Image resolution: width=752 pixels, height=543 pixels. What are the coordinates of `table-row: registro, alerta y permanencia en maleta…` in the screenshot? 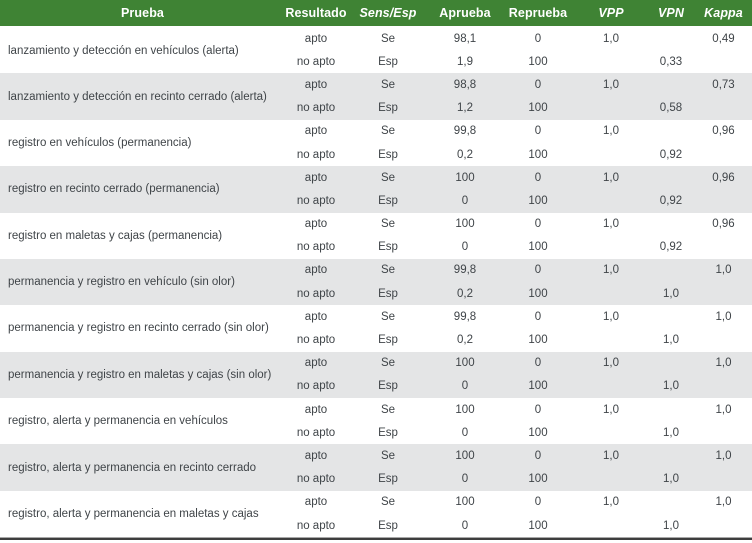 It's located at (376, 505).